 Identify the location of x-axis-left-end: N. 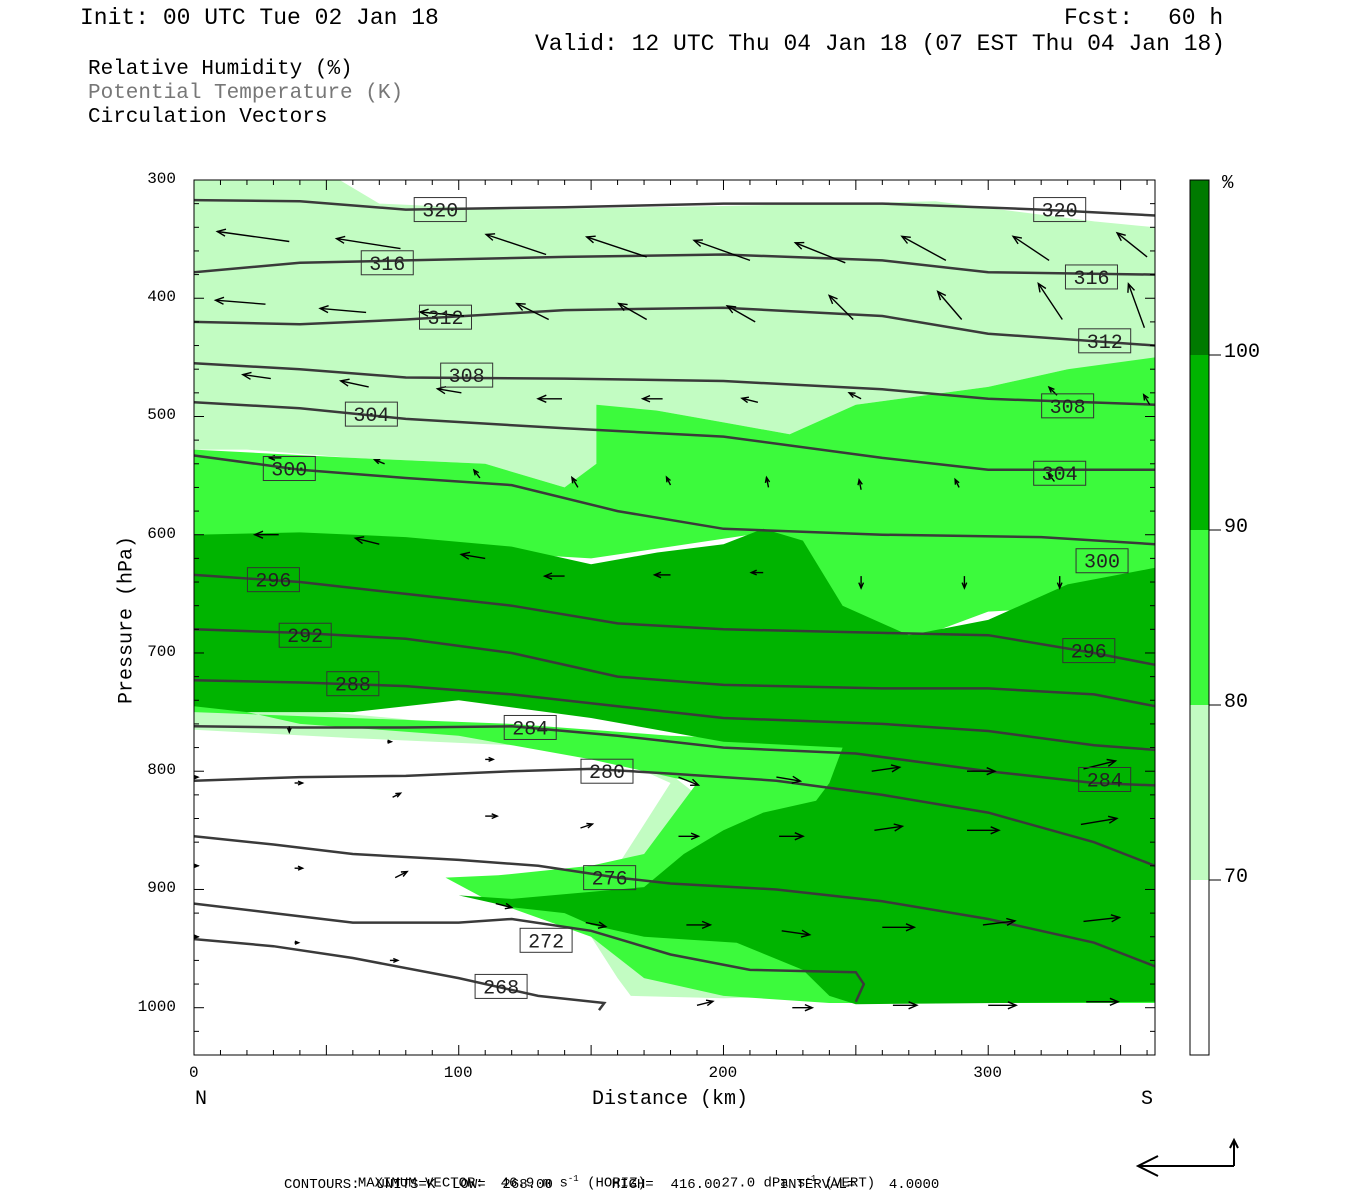
(201, 1099).